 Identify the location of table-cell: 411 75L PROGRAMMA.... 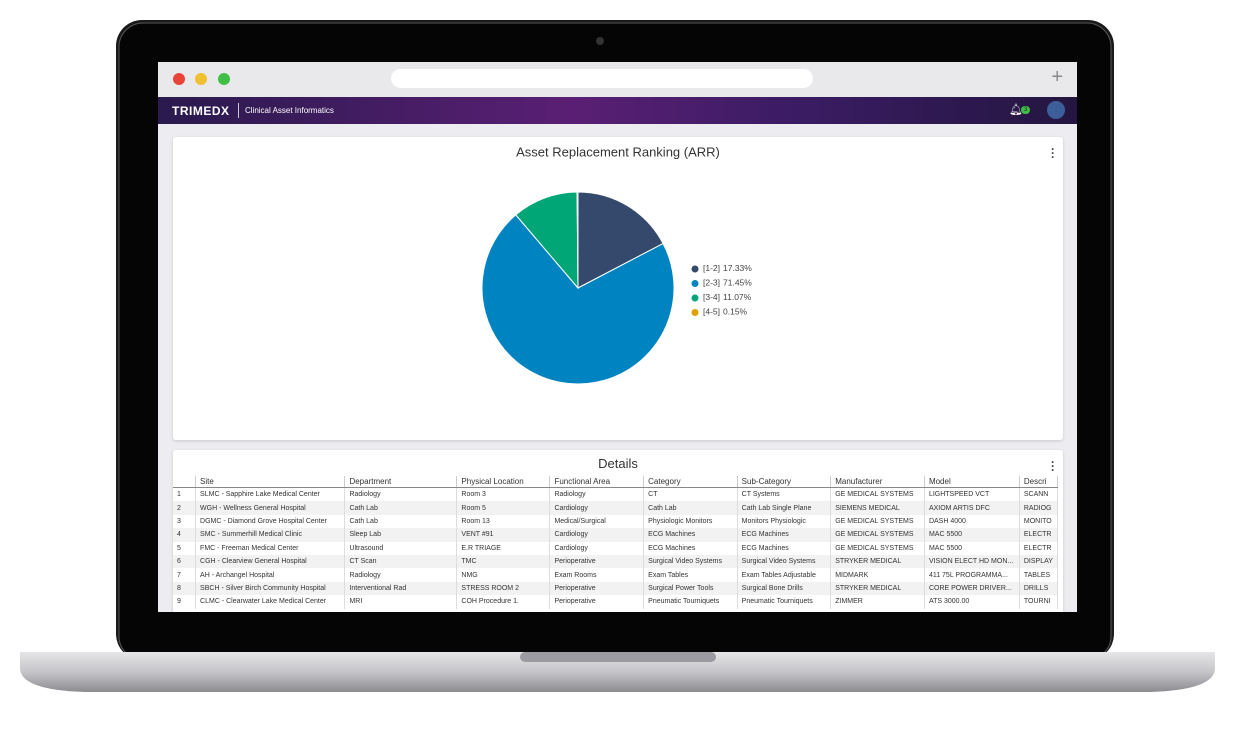
(972, 575).